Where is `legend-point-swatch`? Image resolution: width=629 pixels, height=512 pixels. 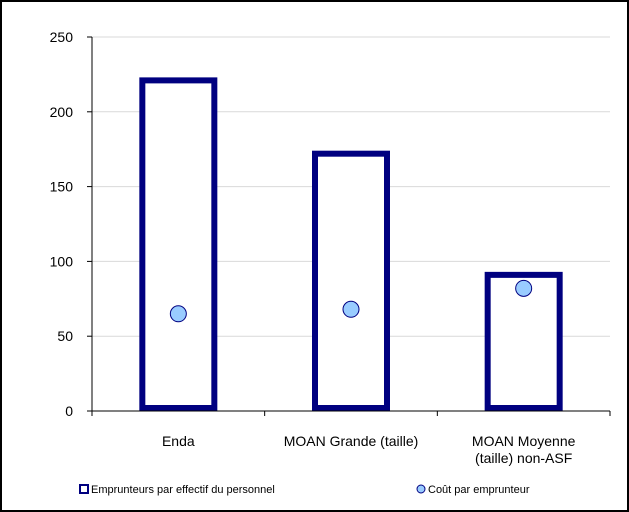 legend-point-swatch is located at coordinates (421, 489).